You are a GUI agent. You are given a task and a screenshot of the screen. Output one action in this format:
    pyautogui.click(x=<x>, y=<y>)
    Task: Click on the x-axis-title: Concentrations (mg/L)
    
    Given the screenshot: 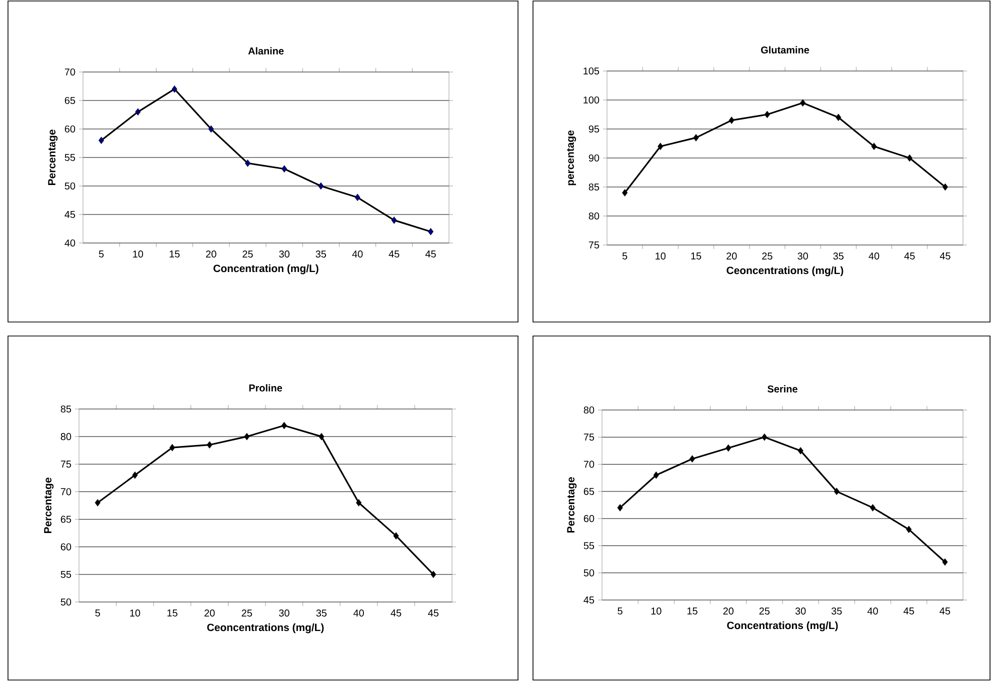 What is the action you would take?
    pyautogui.click(x=782, y=626)
    